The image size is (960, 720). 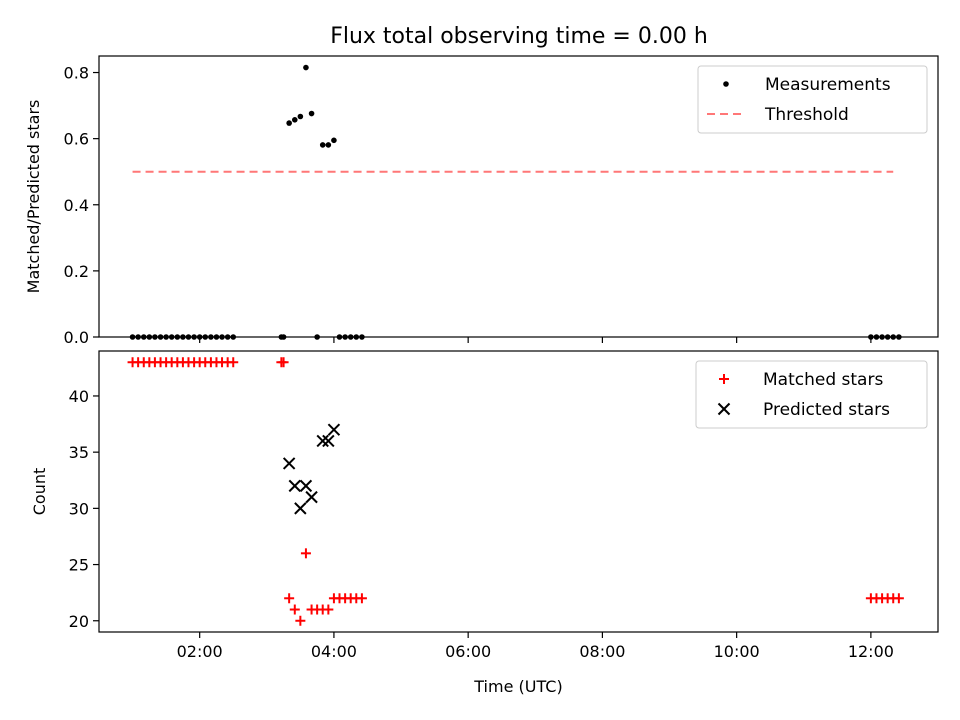 I want to click on y-tick-label: 20, so click(x=79, y=621).